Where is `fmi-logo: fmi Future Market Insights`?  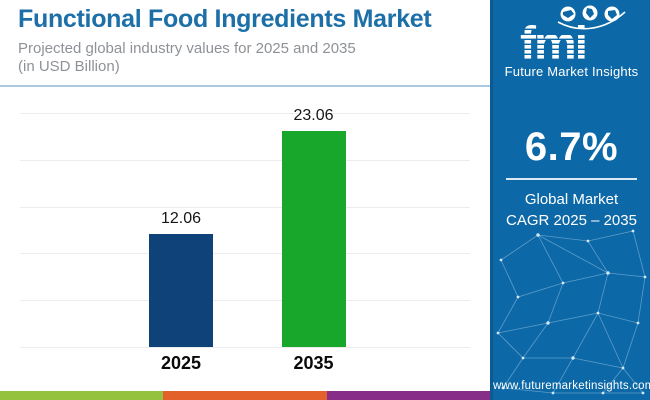
fmi-logo: fmi Future Market Insights is located at coordinates (571, 42).